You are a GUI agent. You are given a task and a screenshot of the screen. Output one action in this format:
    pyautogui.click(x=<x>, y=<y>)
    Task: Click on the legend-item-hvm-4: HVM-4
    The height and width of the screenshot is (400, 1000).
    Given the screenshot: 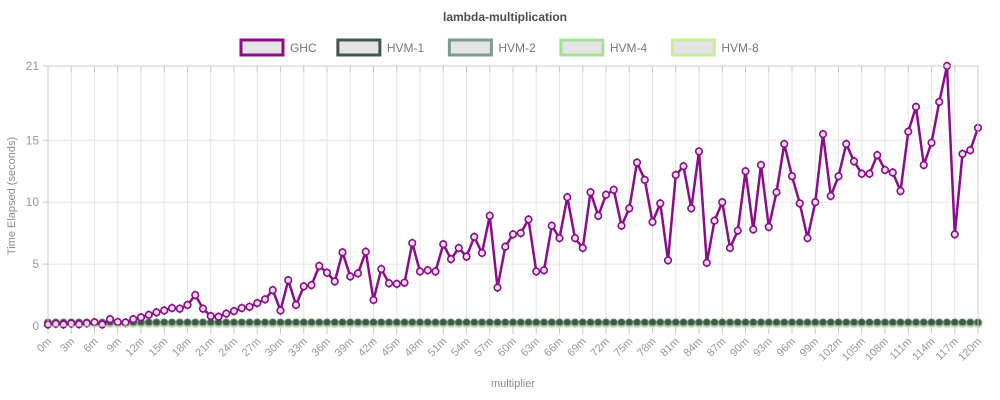 What is the action you would take?
    pyautogui.click(x=603, y=47)
    